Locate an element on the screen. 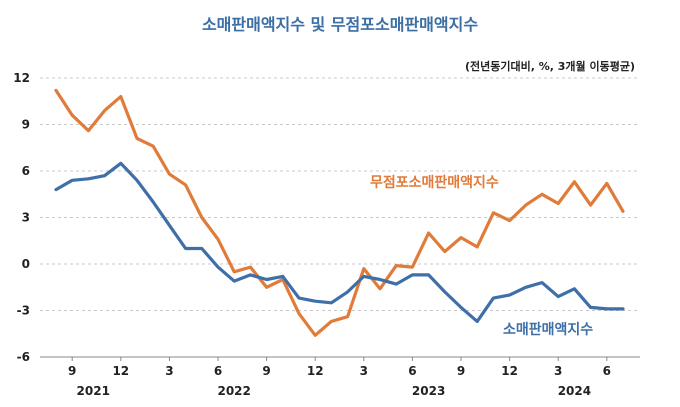 This screenshot has width=680, height=407. chart-unit-note: (전년동기대비, %, 3개월 이동평균) is located at coordinates (550, 66).